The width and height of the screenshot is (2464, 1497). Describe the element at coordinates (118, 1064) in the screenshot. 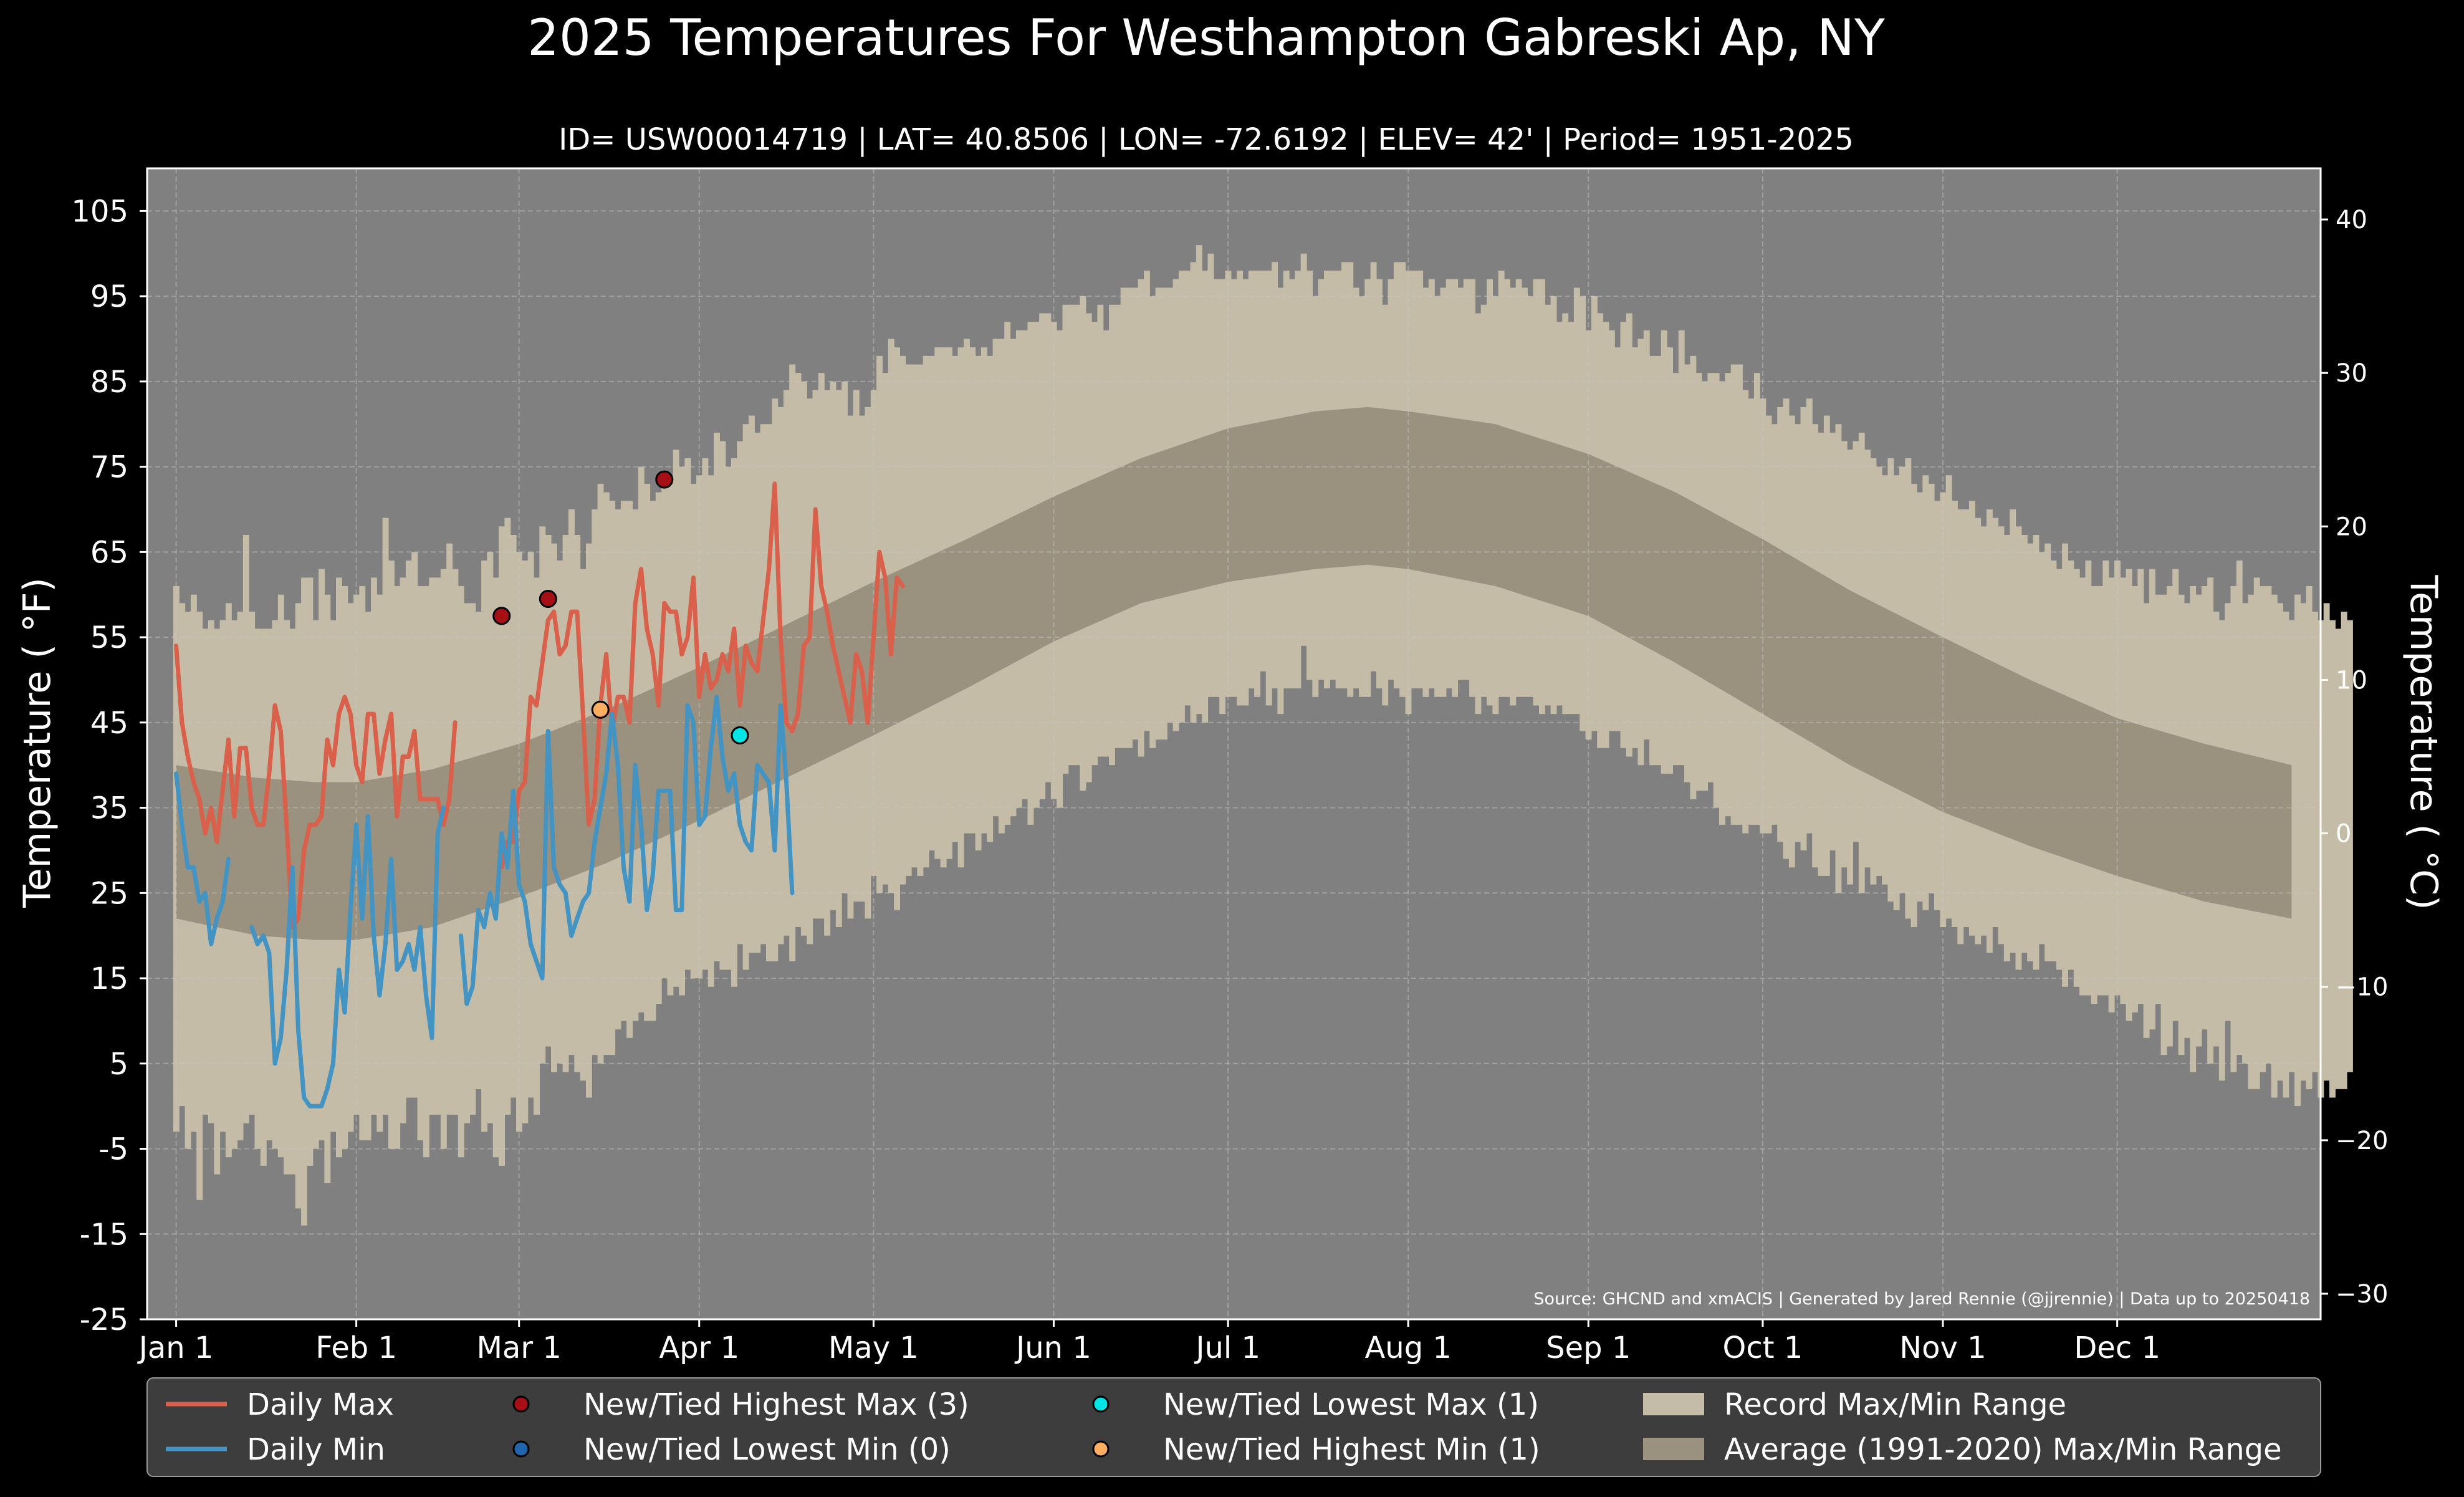

I see `y-tick-label: 5` at that location.